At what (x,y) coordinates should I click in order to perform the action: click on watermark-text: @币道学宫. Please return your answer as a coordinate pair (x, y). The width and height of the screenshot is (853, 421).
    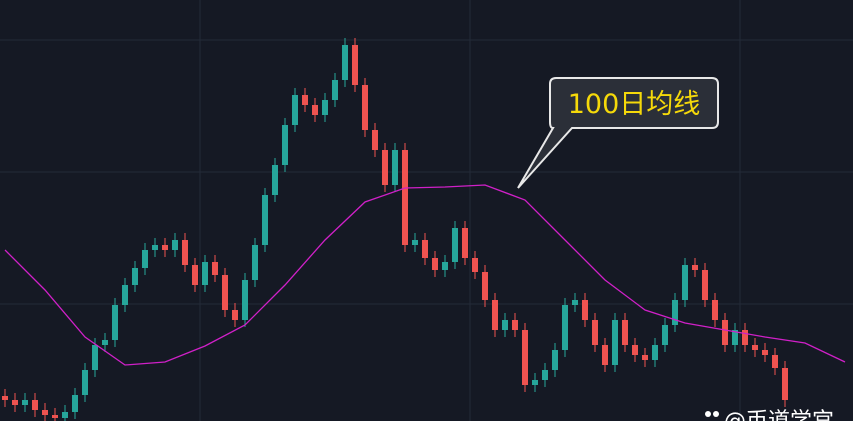
    Looking at the image, I should click on (779, 415).